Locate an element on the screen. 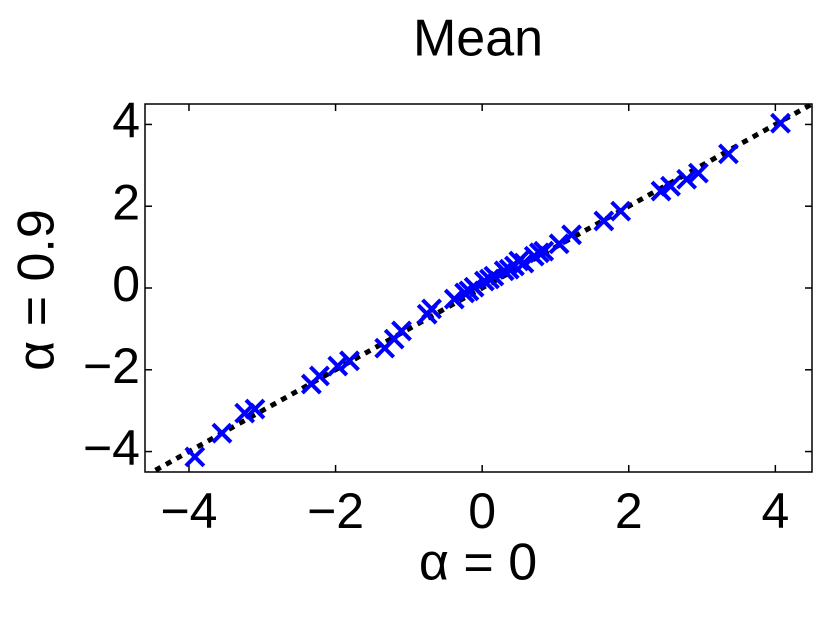 This screenshot has height=623, width=830. y-tick-label: −4 is located at coordinates (111, 448).